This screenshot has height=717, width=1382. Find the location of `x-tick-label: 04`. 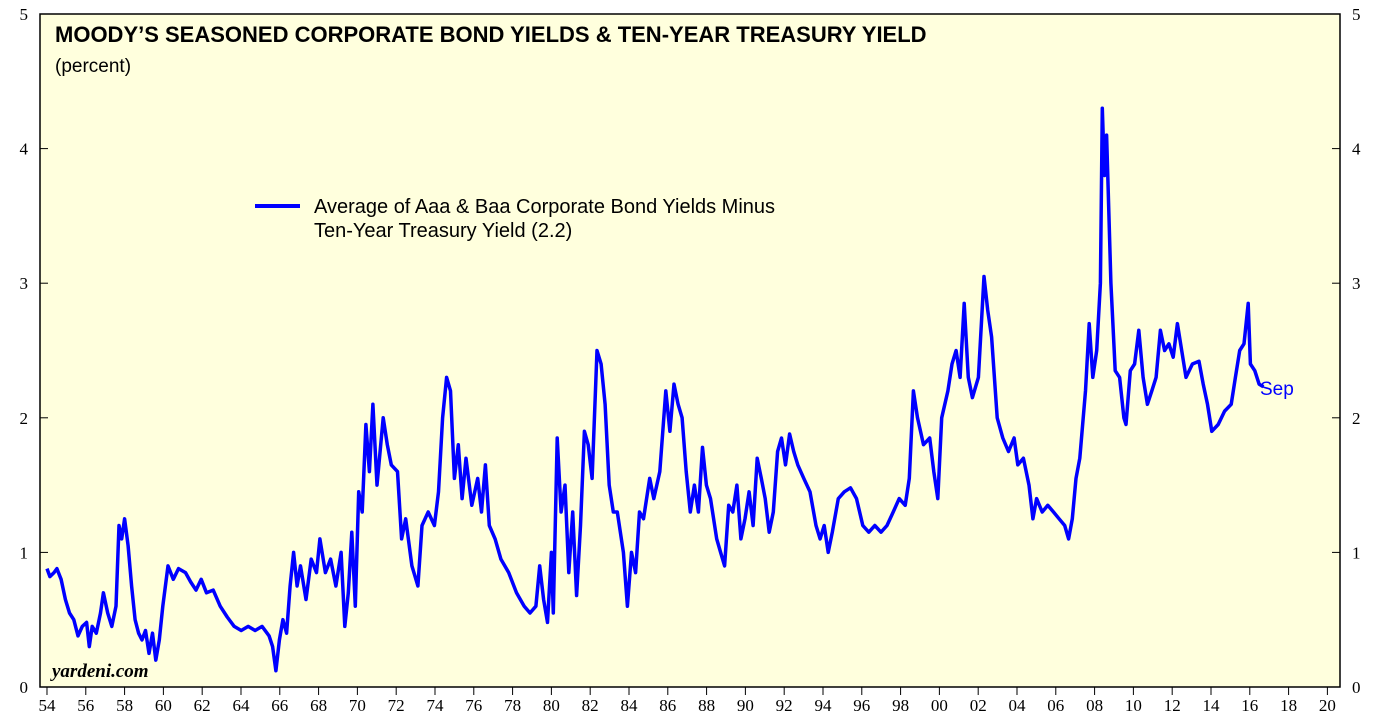

x-tick-label: 04 is located at coordinates (1017, 705).